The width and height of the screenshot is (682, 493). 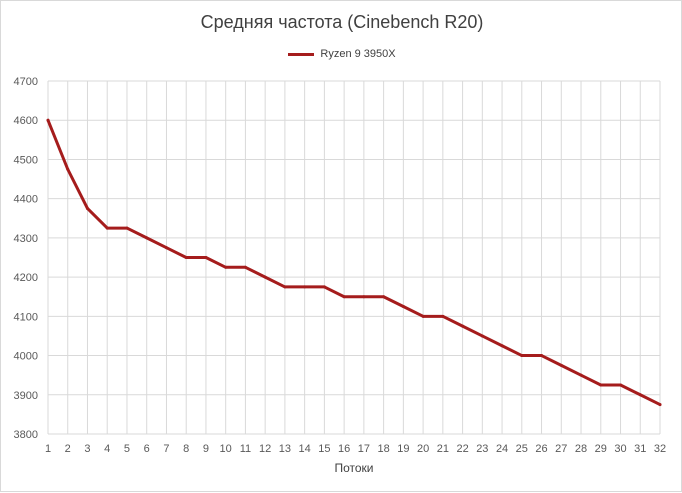 What do you see at coordinates (285, 449) in the screenshot?
I see `x-tick-label: 13` at bounding box center [285, 449].